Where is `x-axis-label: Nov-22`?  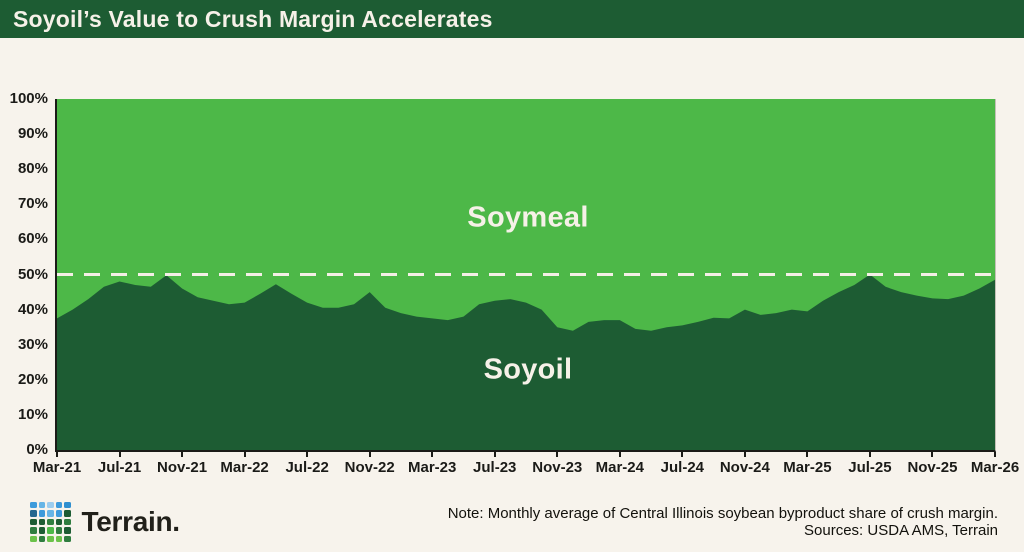
x-axis-label: Nov-22 is located at coordinates (369, 467).